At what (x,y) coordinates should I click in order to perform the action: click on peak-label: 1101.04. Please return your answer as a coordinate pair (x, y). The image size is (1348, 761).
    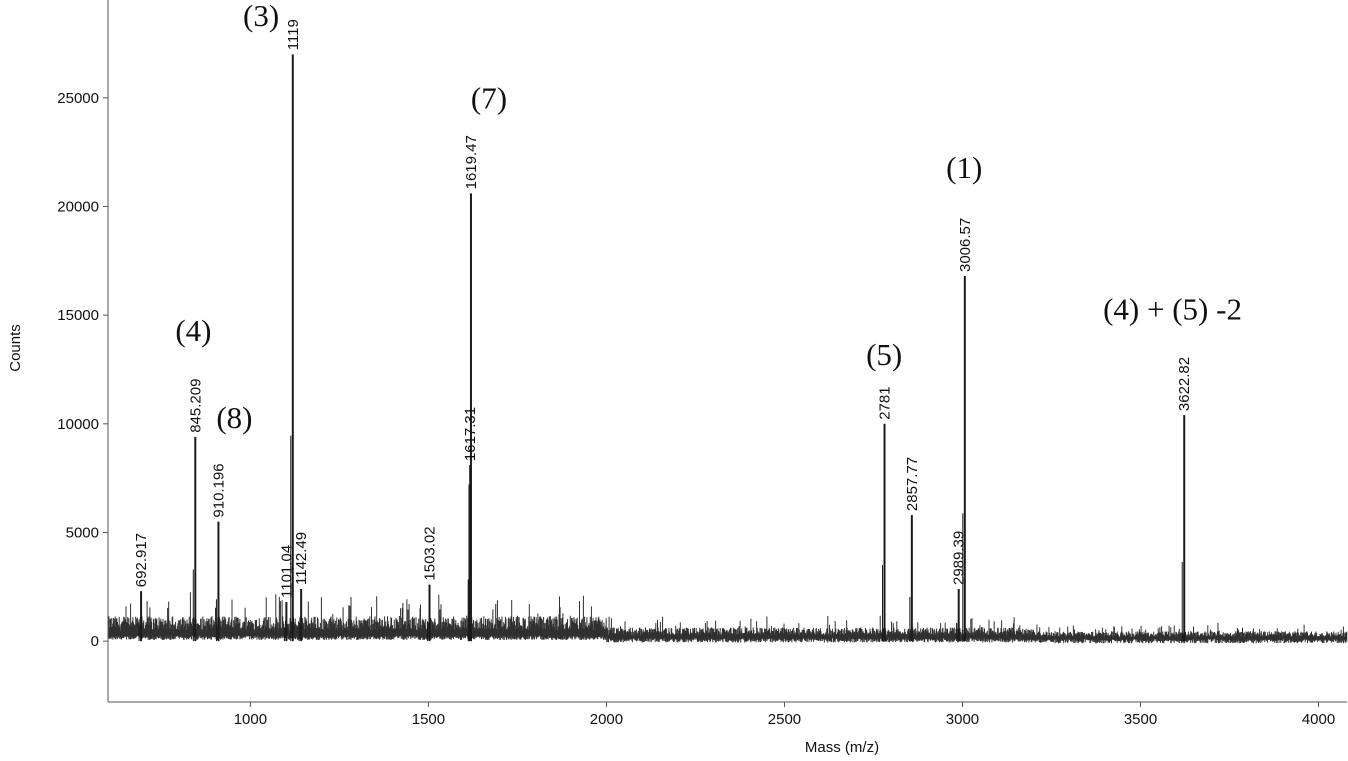
    Looking at the image, I should click on (286, 571).